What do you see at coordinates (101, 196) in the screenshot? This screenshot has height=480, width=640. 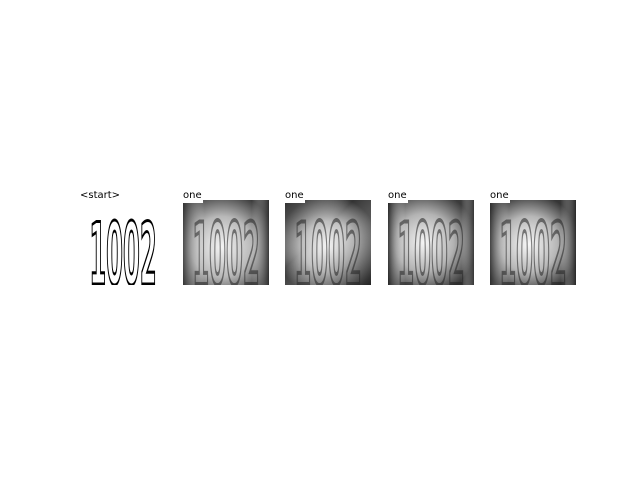 I see `panel-label: <start>` at bounding box center [101, 196].